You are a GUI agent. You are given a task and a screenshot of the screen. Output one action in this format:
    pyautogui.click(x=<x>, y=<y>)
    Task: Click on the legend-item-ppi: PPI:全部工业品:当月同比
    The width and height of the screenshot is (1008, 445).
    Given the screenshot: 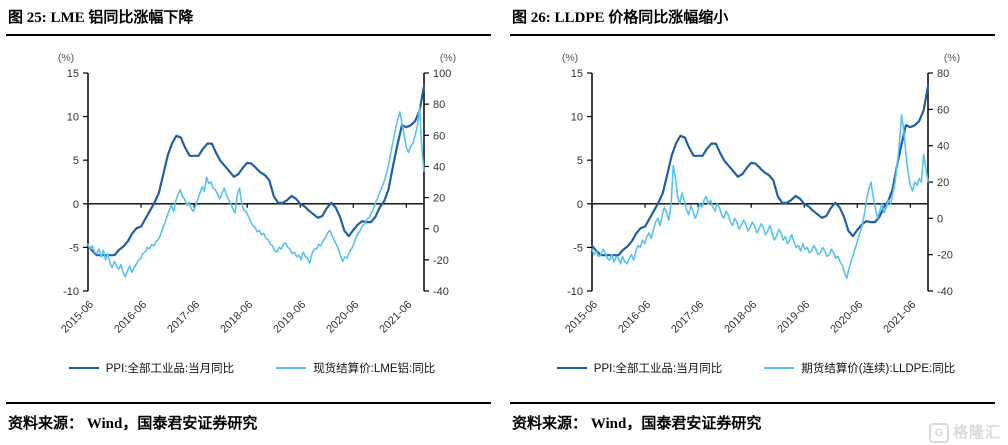 What is the action you would take?
    pyautogui.click(x=151, y=368)
    